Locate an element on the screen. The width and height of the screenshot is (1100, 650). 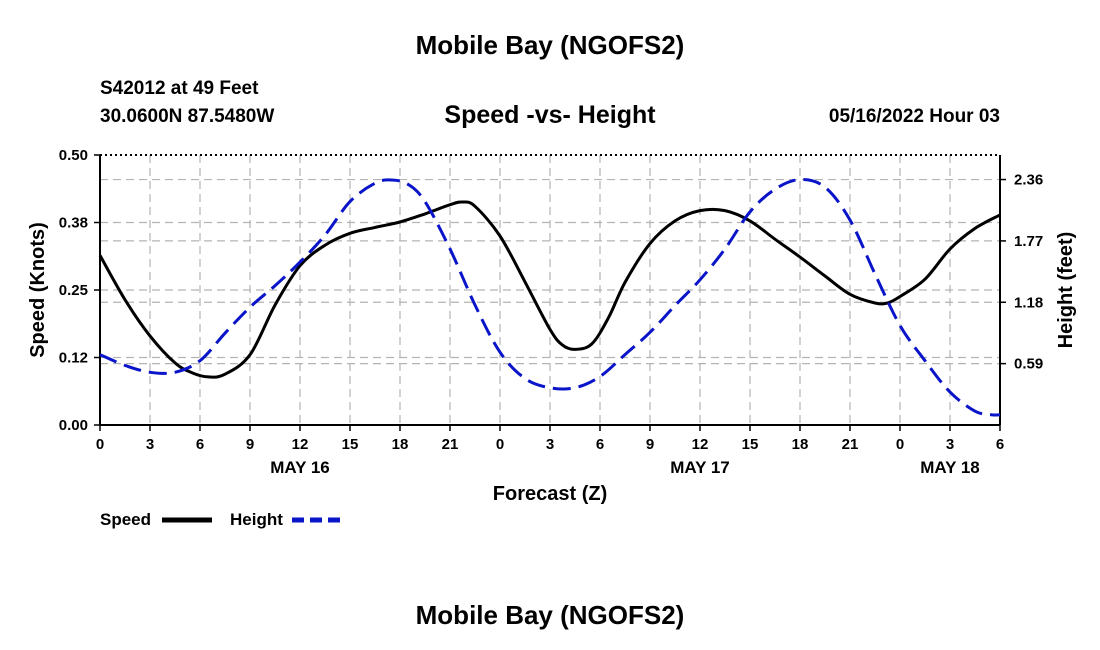
y-left-tick-label: 0.00 is located at coordinates (73, 425).